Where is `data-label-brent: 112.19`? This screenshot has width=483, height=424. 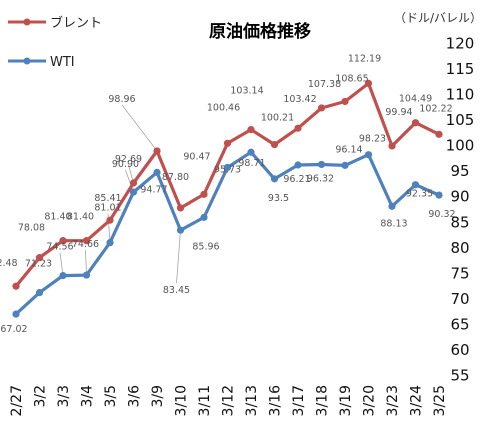 data-label-brent: 112.19 is located at coordinates (364, 58).